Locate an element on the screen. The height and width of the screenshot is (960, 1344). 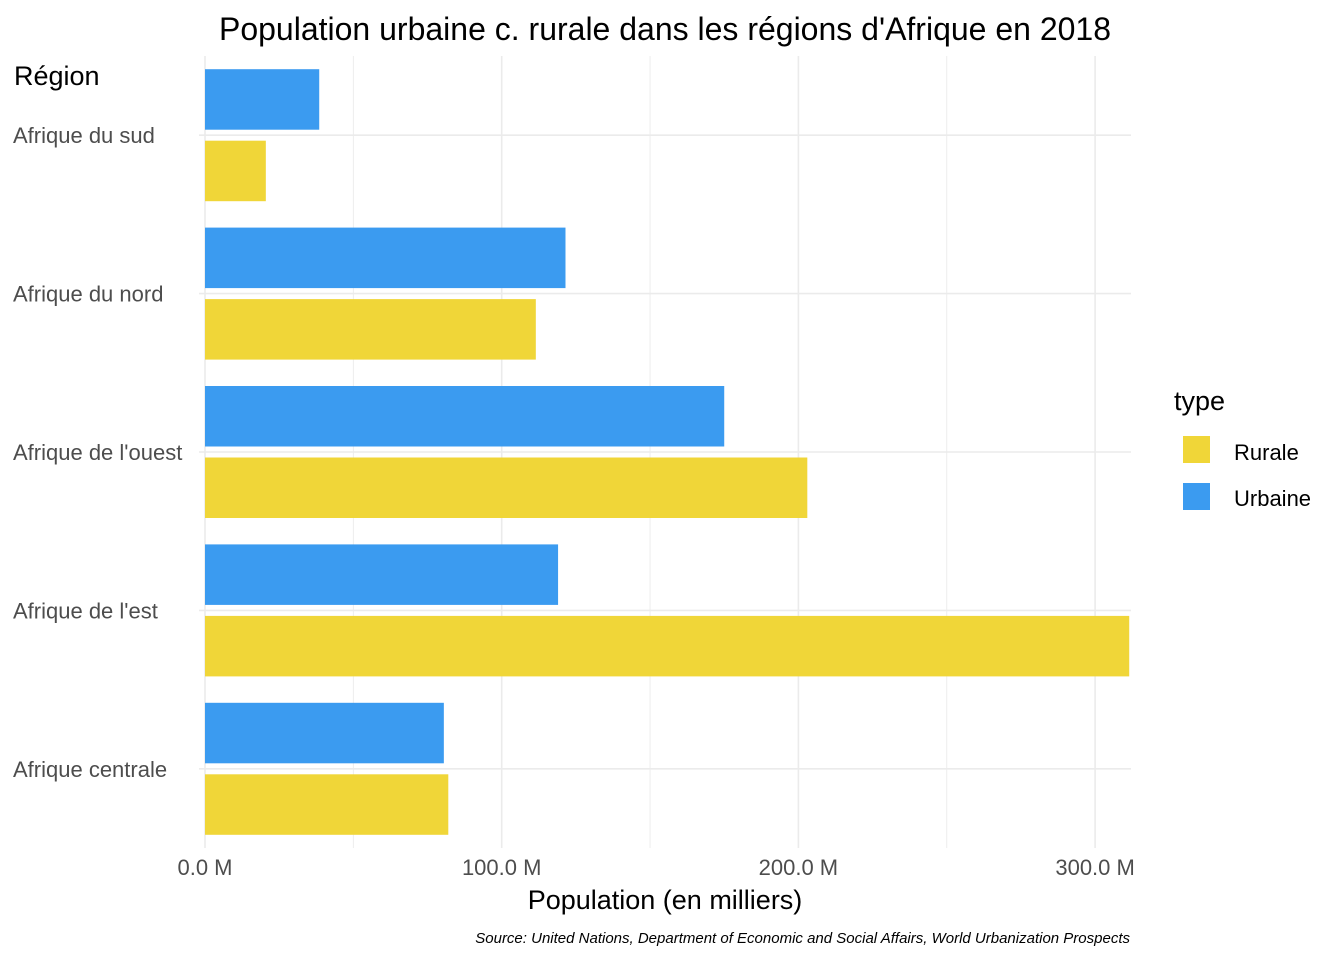
legend: type Rurale Urbaine is located at coordinates (1242, 448).